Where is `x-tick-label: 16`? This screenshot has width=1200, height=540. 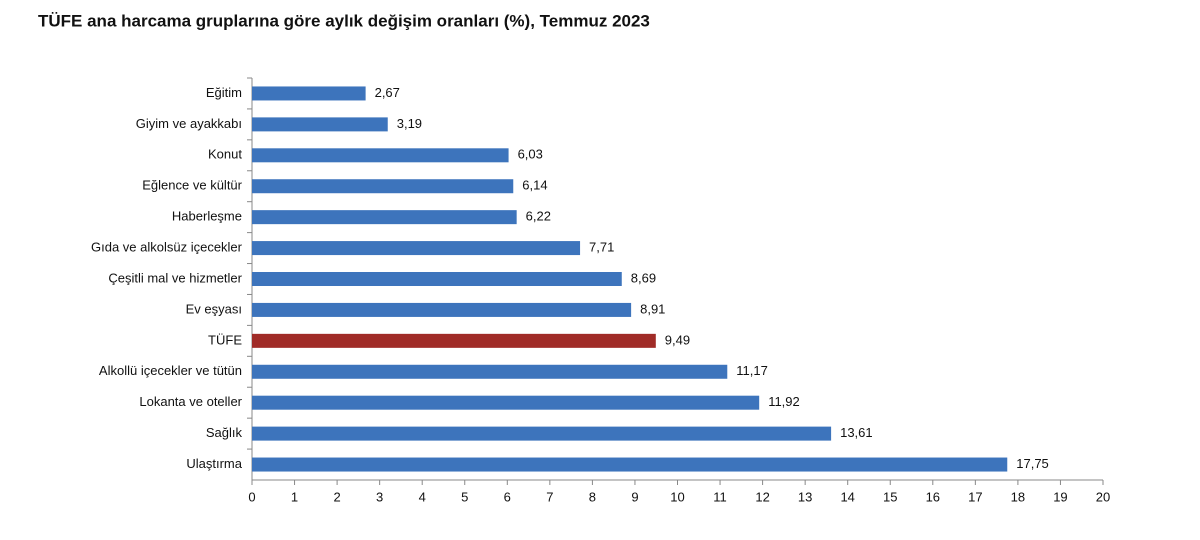 x-tick-label: 16 is located at coordinates (933, 496).